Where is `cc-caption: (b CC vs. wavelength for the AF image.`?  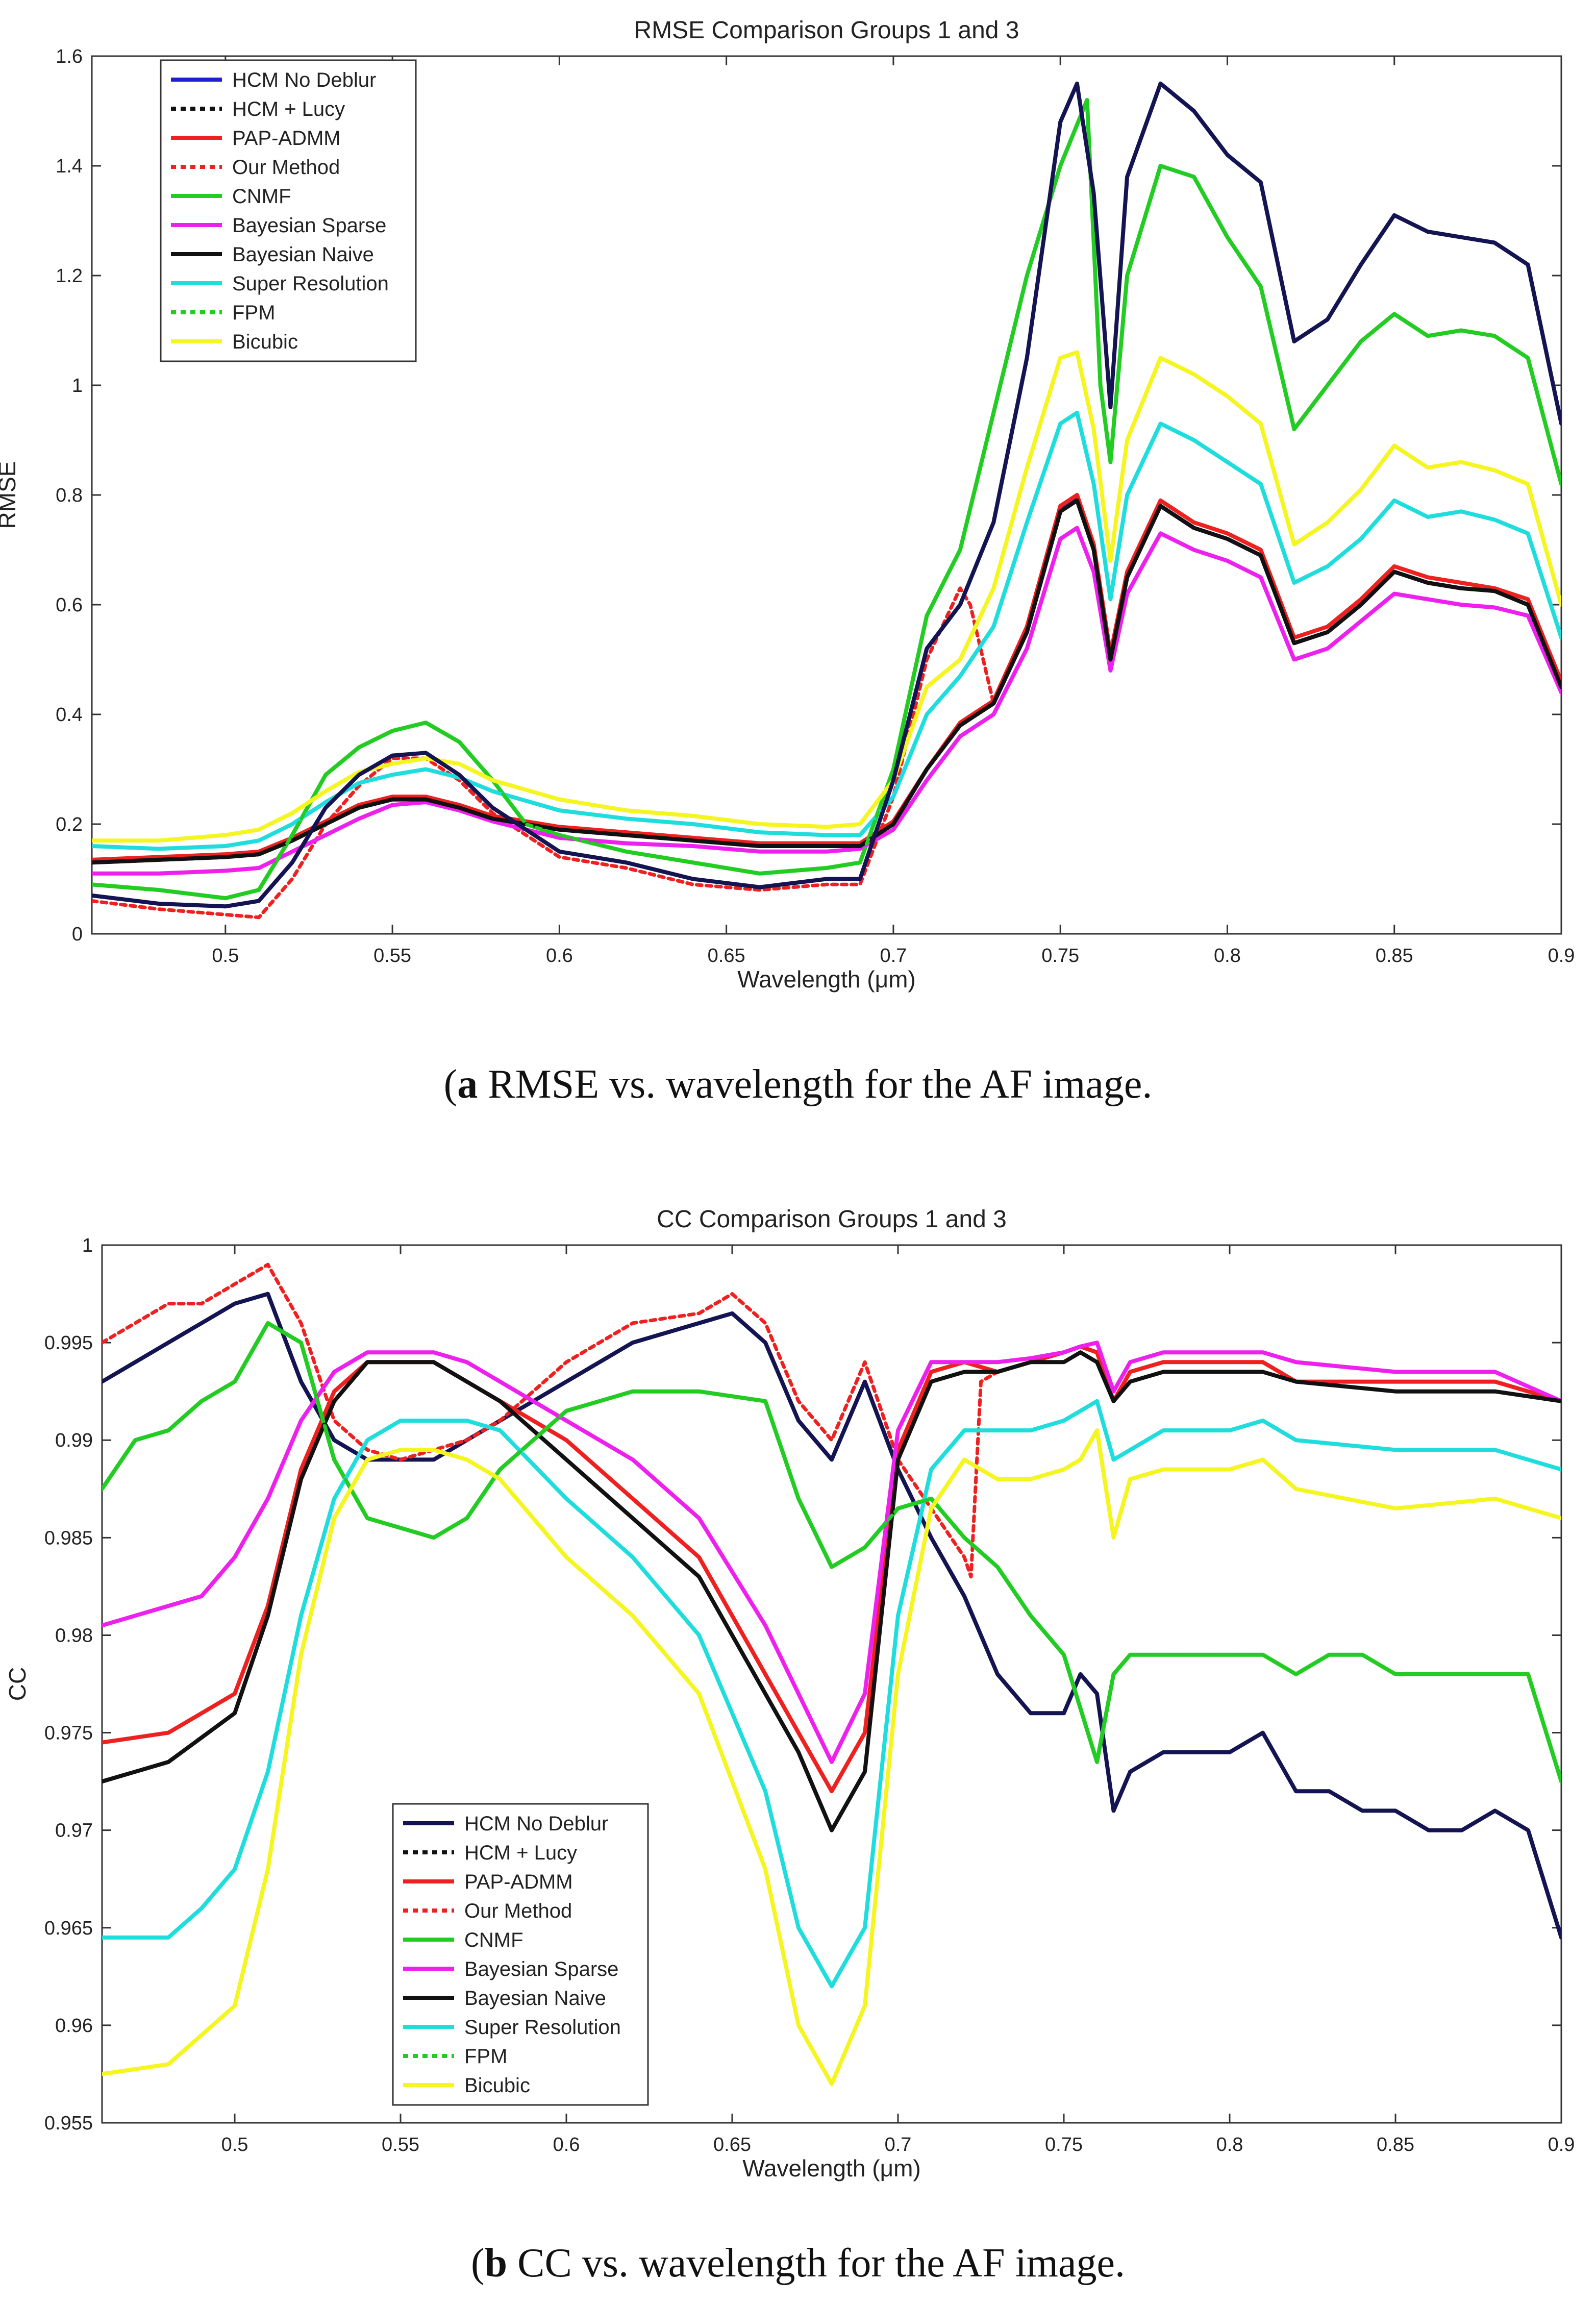 cc-caption: (b CC vs. wavelength for the AF image. is located at coordinates (798, 2263).